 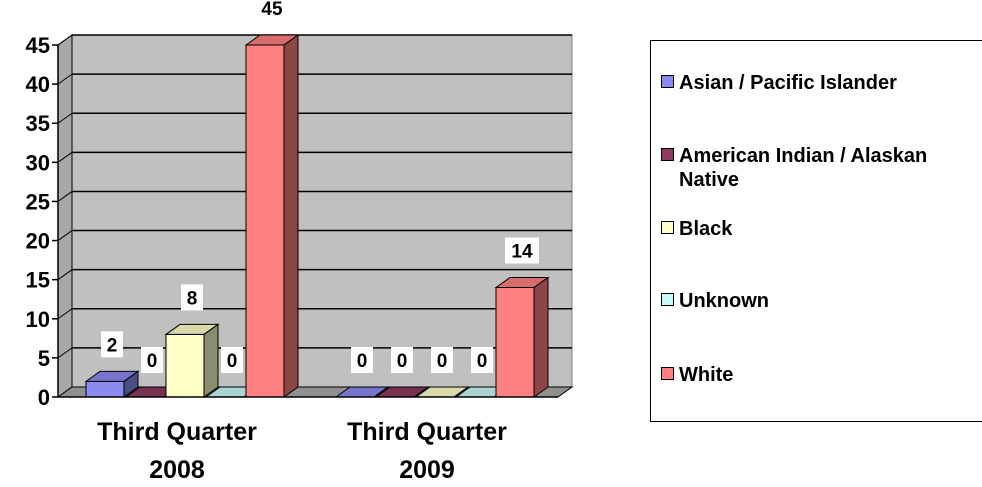 I want to click on y-tick-label: 25, so click(x=38, y=201).